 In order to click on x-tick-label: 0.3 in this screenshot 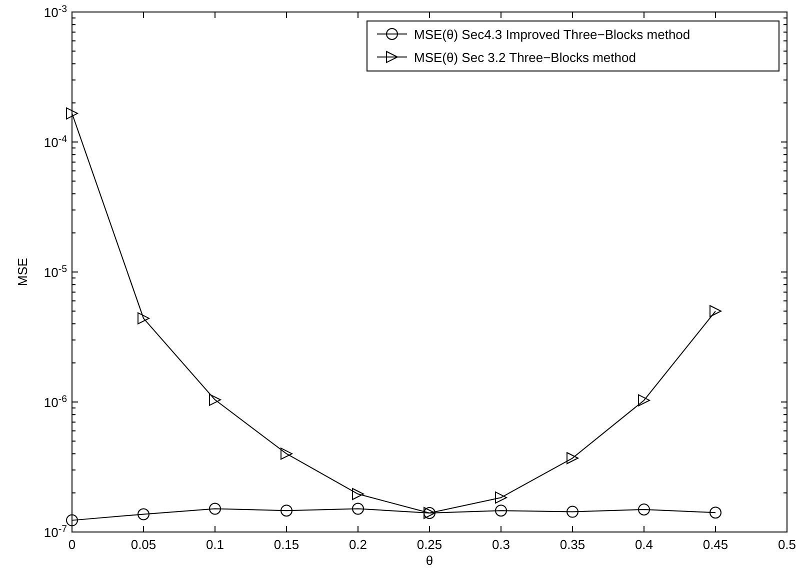, I will do `click(501, 544)`.